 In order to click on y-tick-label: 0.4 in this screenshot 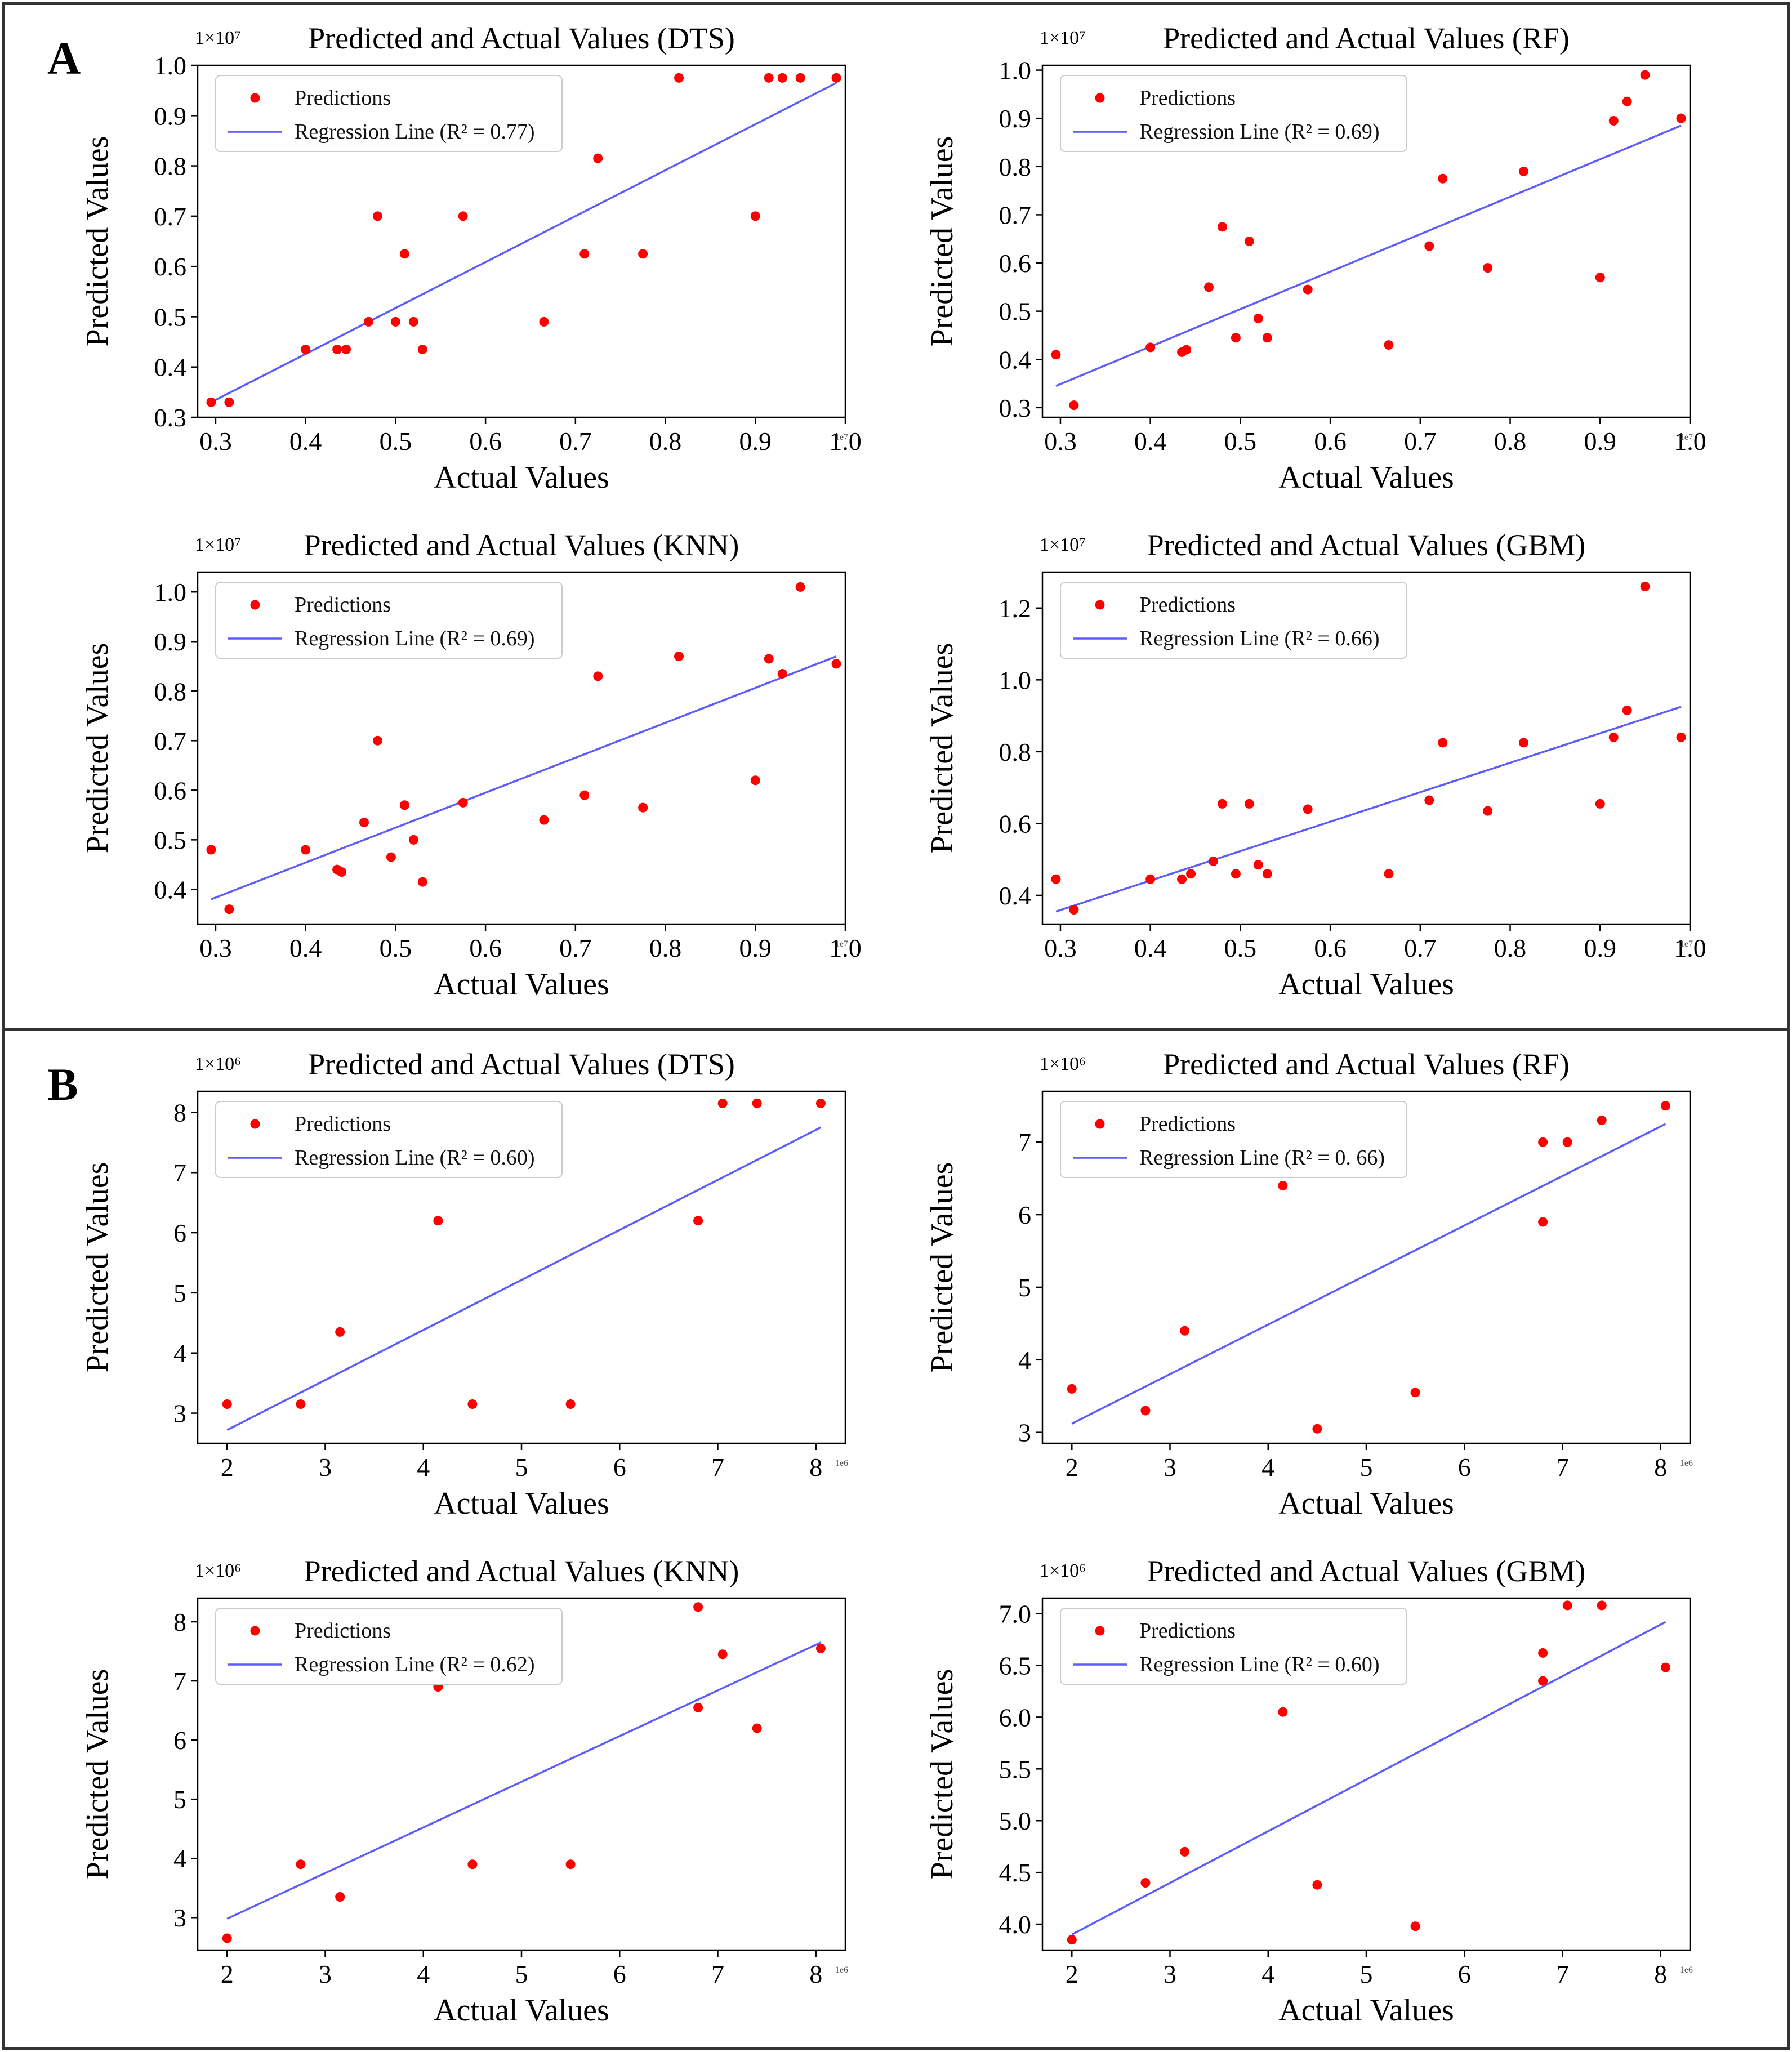, I will do `click(170, 367)`.